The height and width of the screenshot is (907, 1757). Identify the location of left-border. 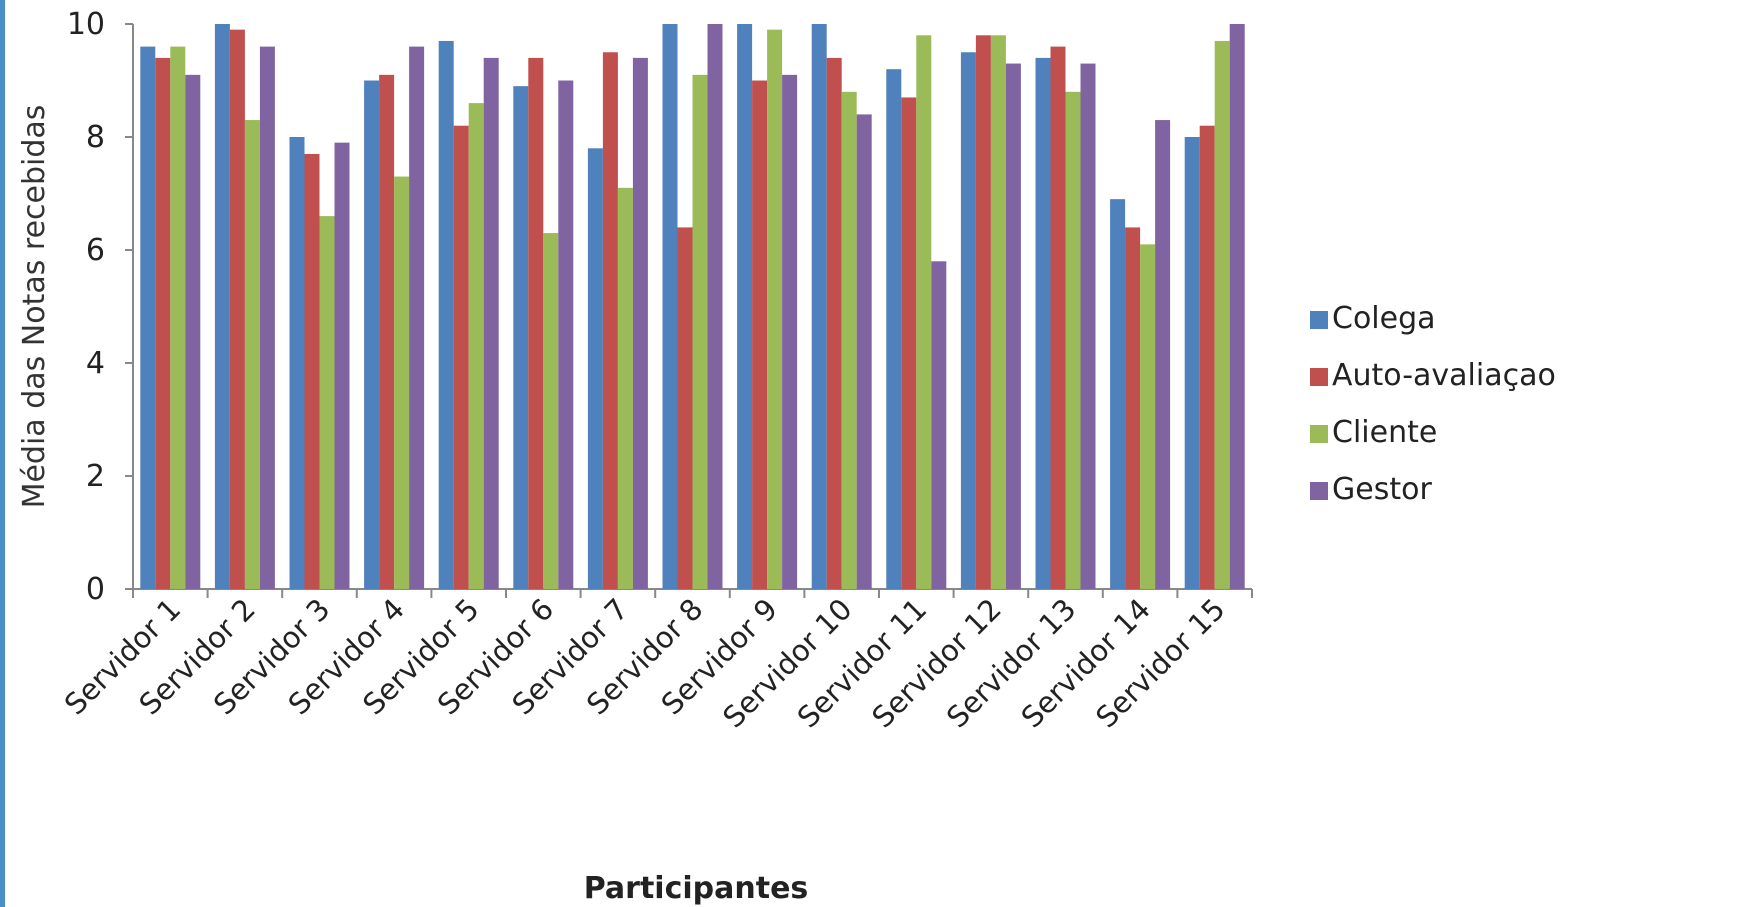
(2, 453).